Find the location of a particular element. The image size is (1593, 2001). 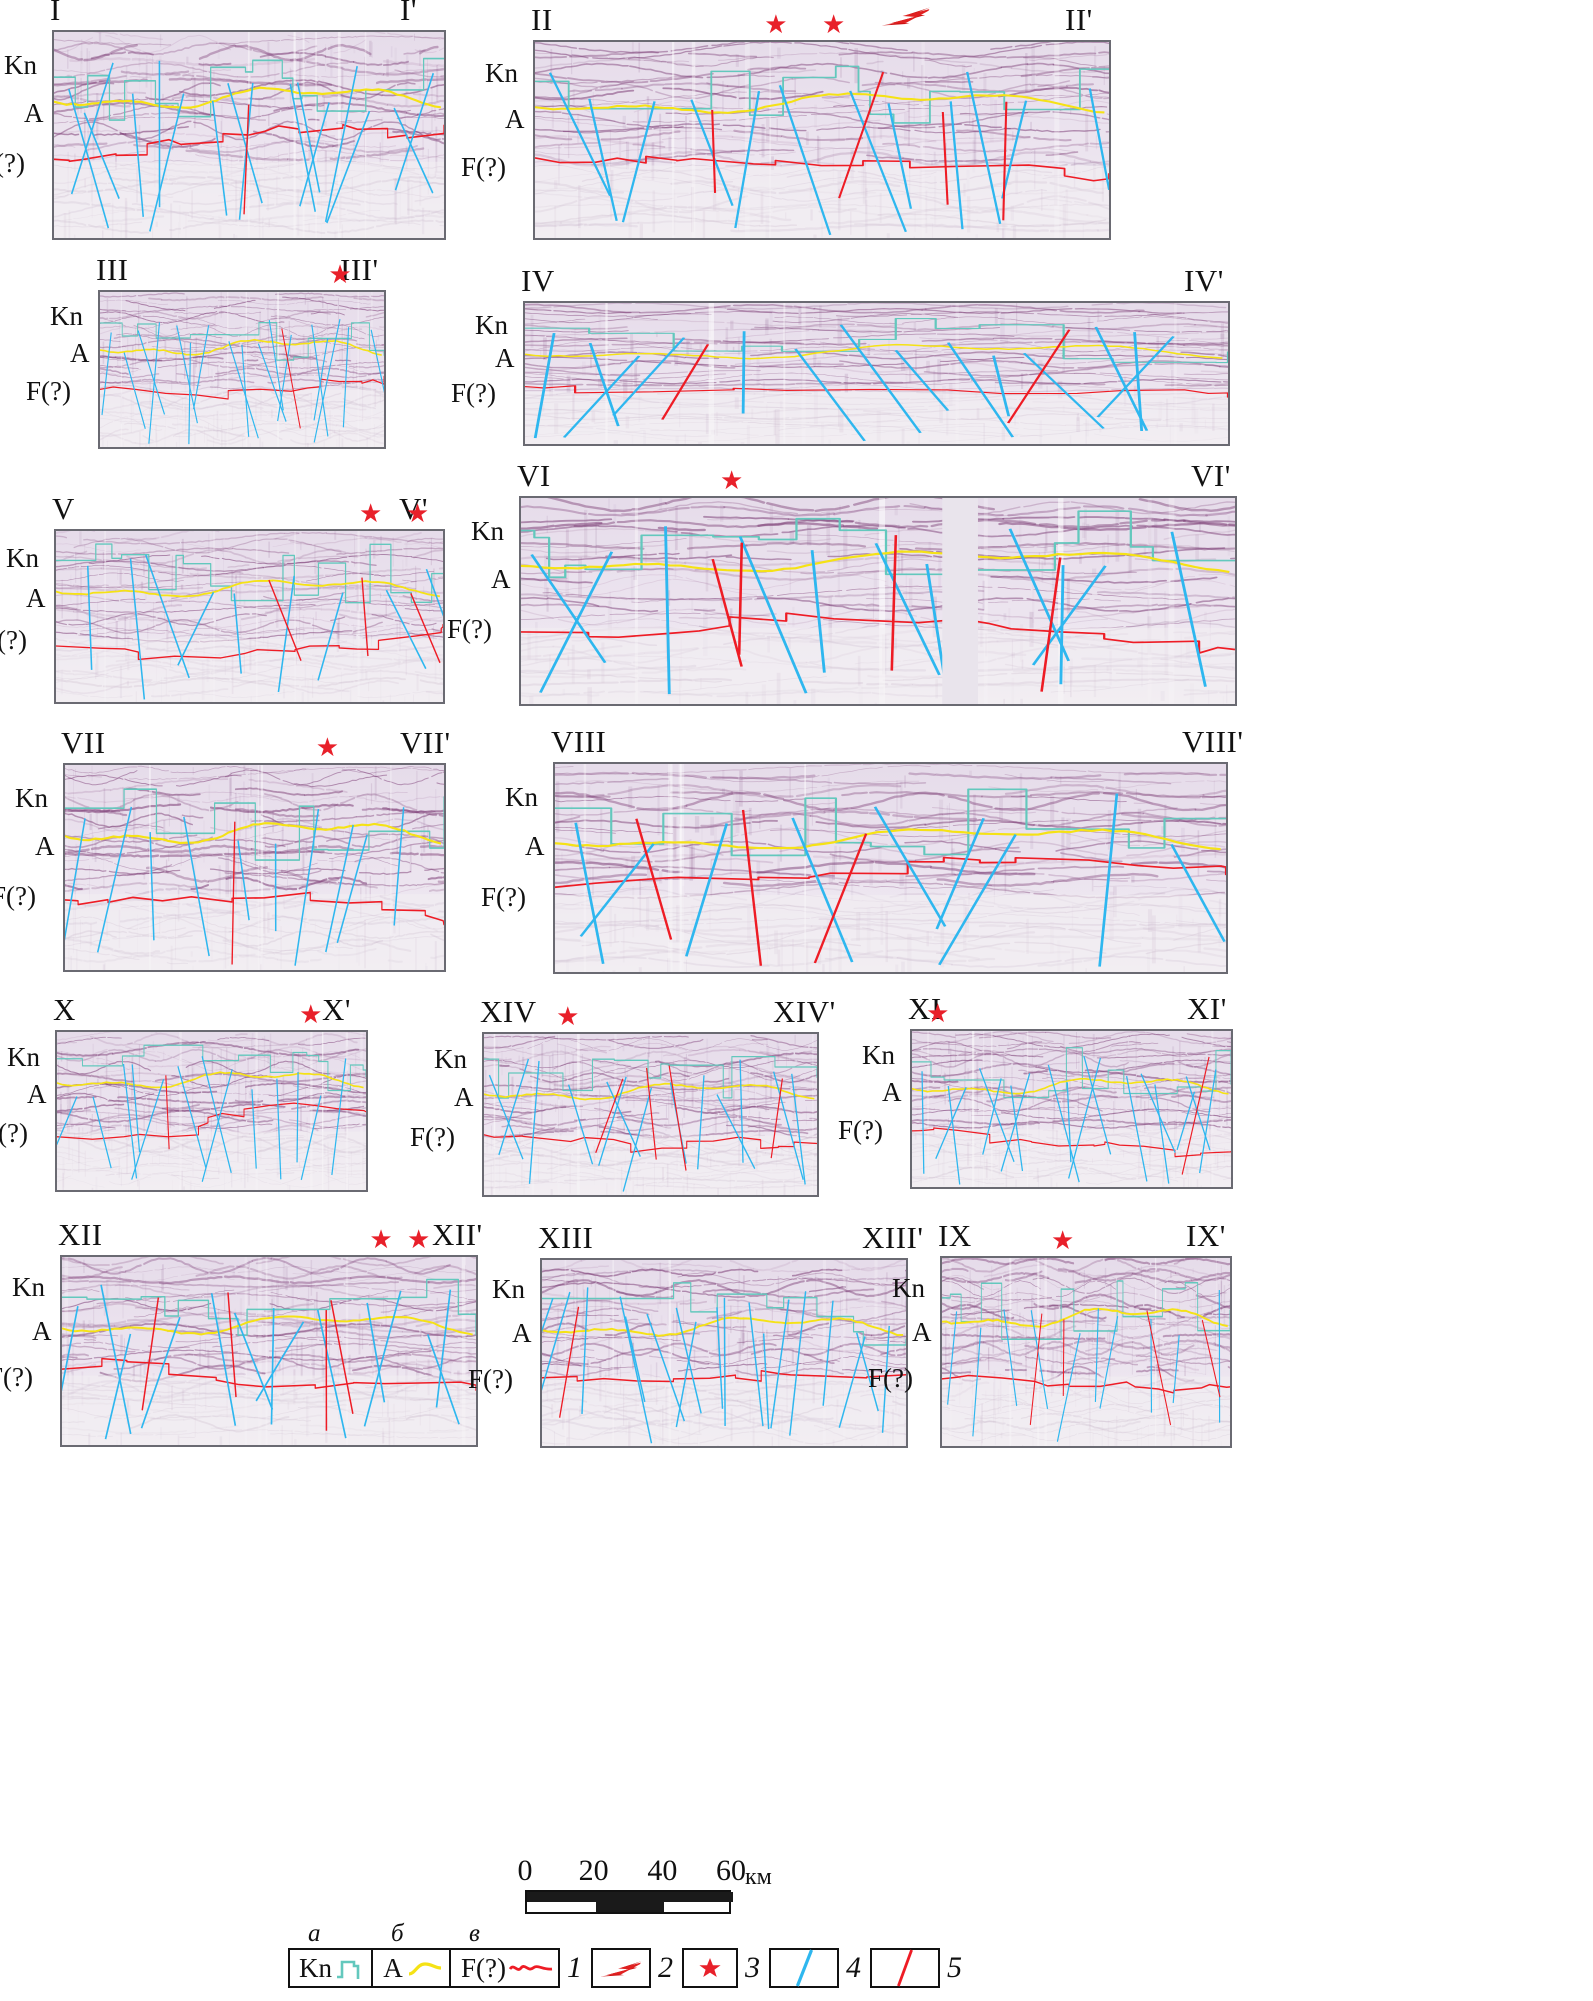

horizon-label-kn-vi: Kn is located at coordinates (487, 530).